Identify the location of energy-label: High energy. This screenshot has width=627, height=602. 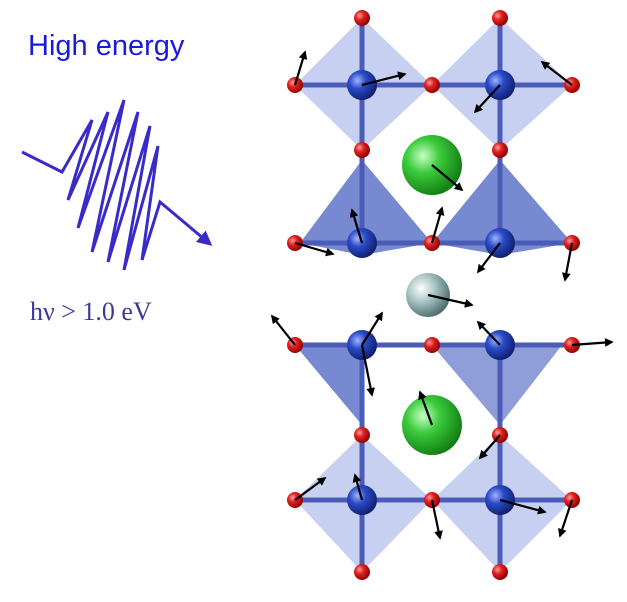
(106, 46).